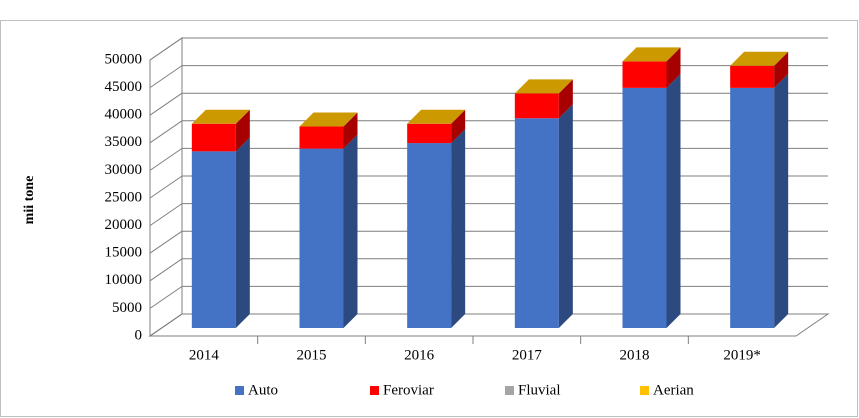 Image resolution: width=859 pixels, height=418 pixels. What do you see at coordinates (527, 355) in the screenshot?
I see `x-tick-label: 2017` at bounding box center [527, 355].